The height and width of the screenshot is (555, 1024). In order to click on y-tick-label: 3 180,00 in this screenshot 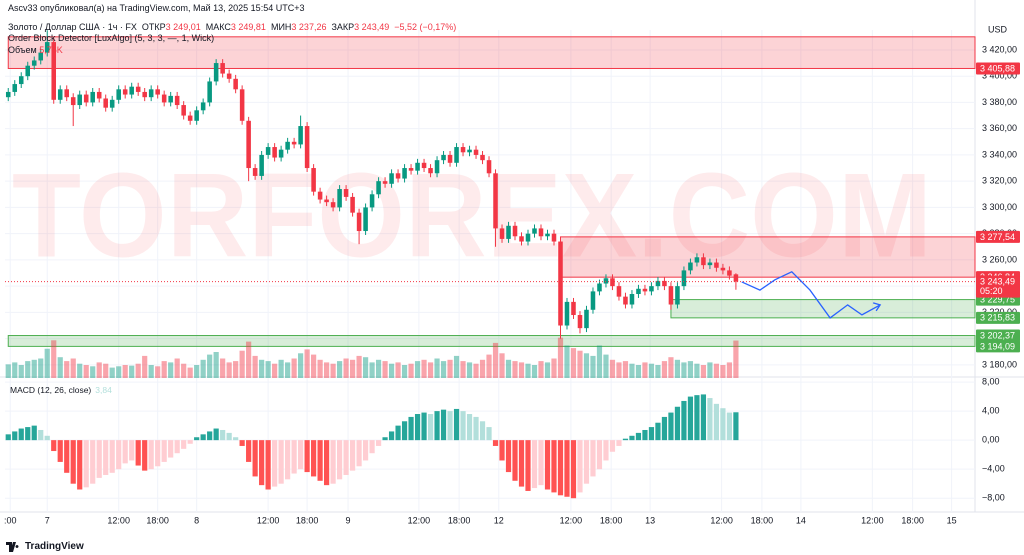, I will do `click(999, 364)`.